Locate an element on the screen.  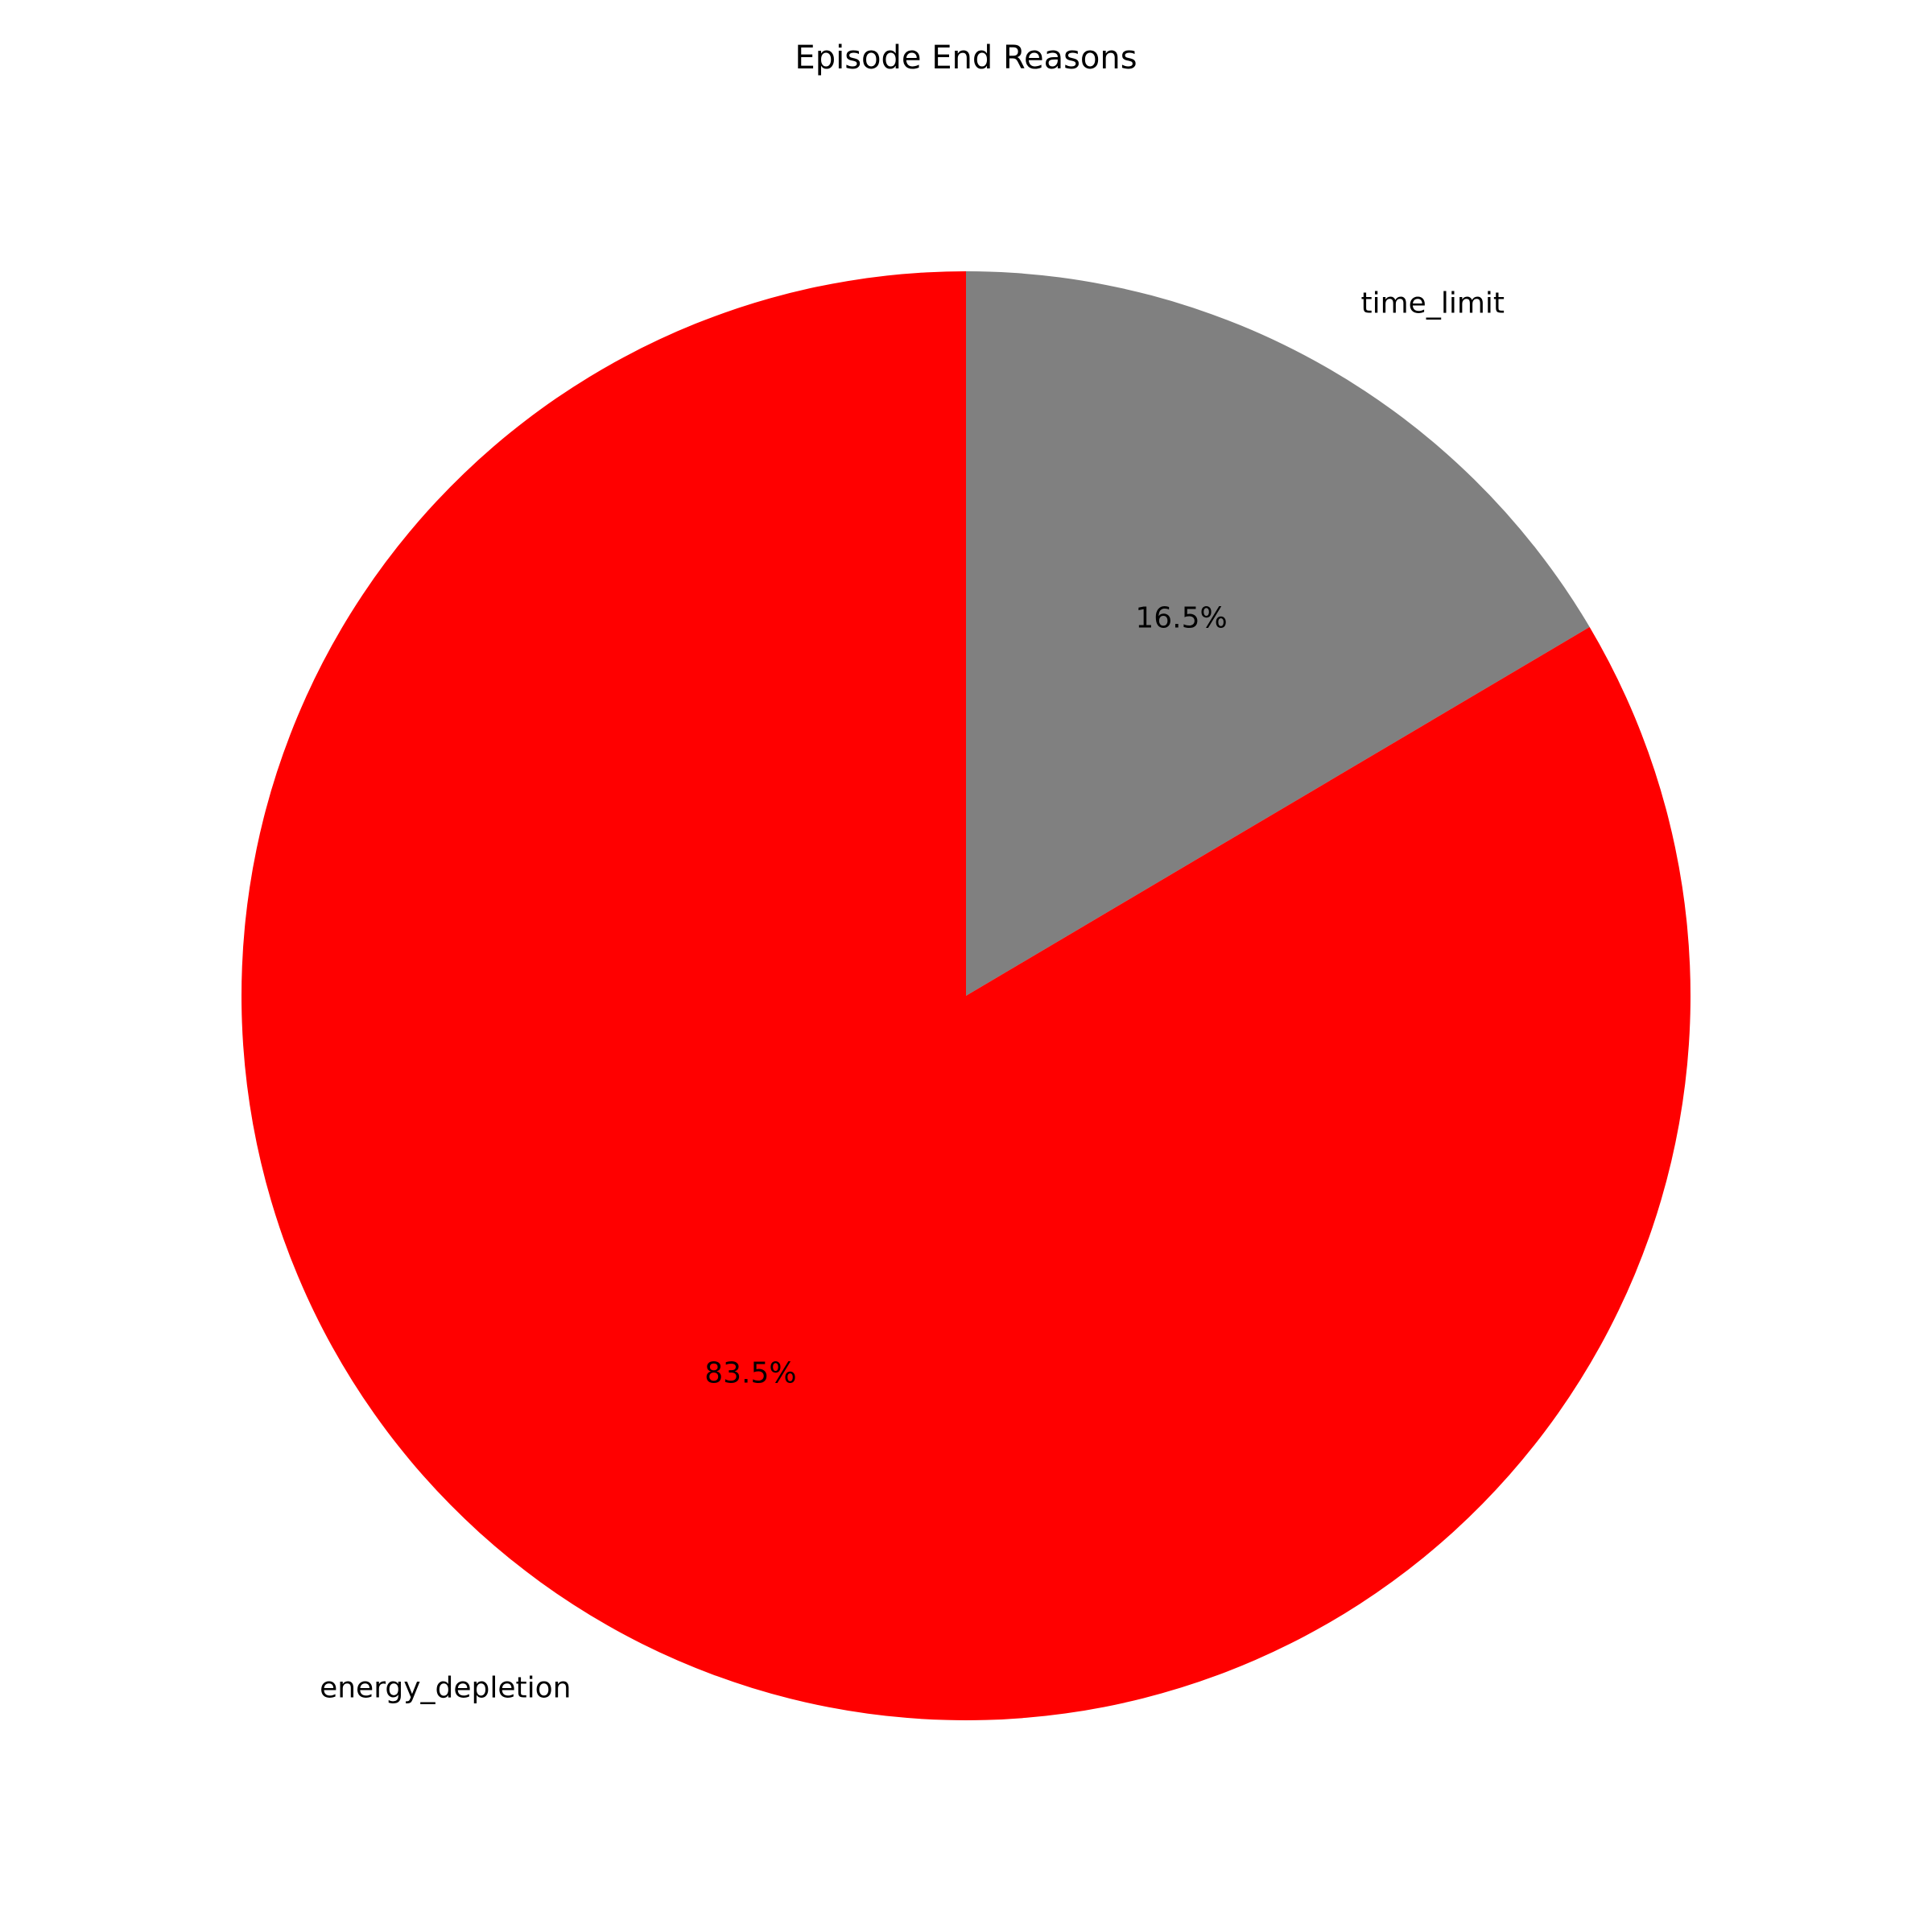
pie-slice-time-limit is located at coordinates (1278, 633).